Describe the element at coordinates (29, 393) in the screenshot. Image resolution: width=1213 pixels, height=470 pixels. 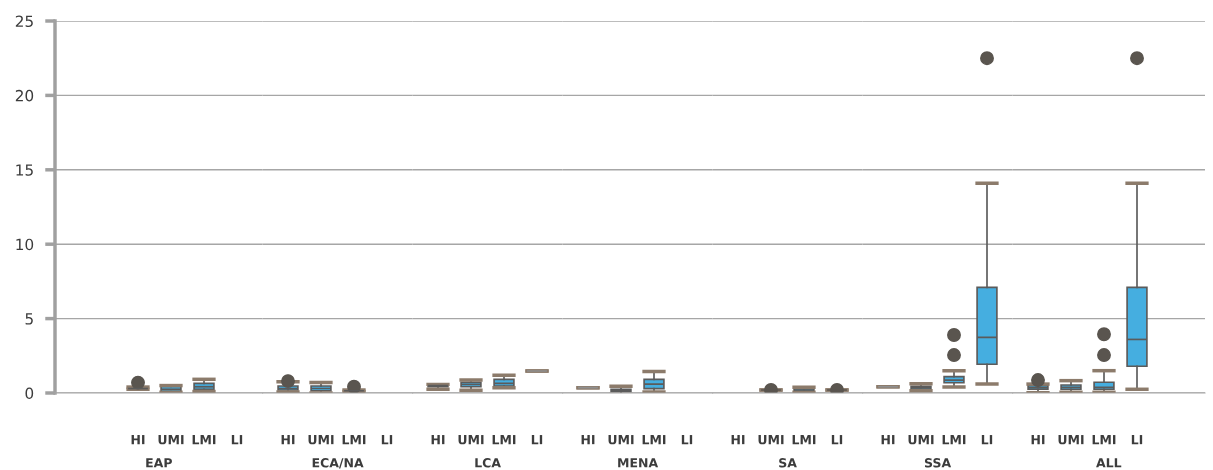
I see `y-tick-label: 0` at that location.